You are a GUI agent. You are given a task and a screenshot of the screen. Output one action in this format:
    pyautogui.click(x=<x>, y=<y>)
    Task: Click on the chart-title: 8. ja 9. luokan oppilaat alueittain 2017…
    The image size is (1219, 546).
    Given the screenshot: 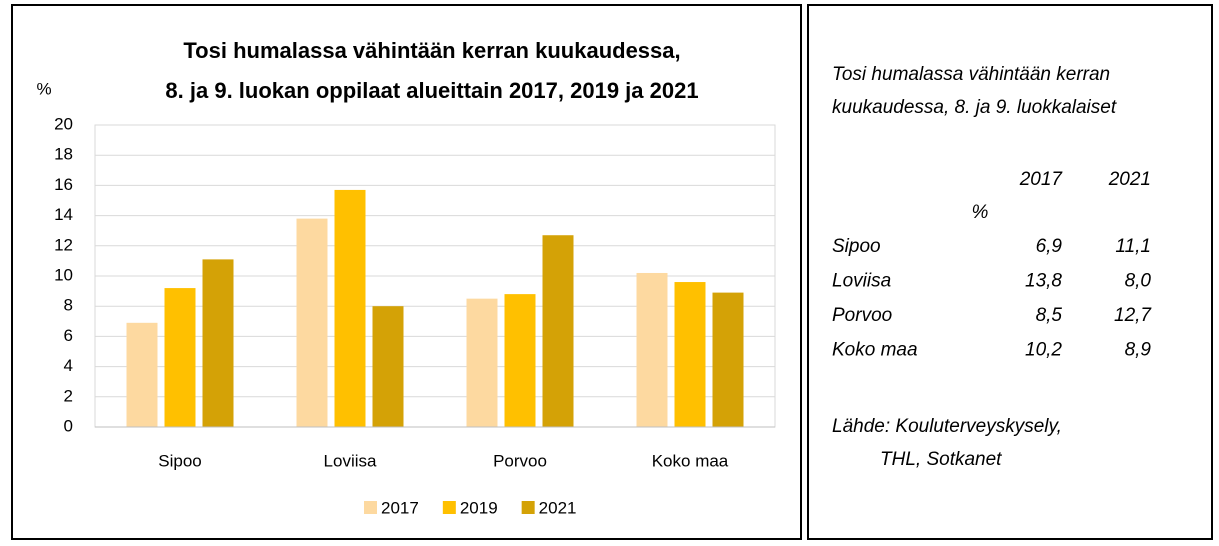 What is the action you would take?
    pyautogui.click(x=431, y=90)
    